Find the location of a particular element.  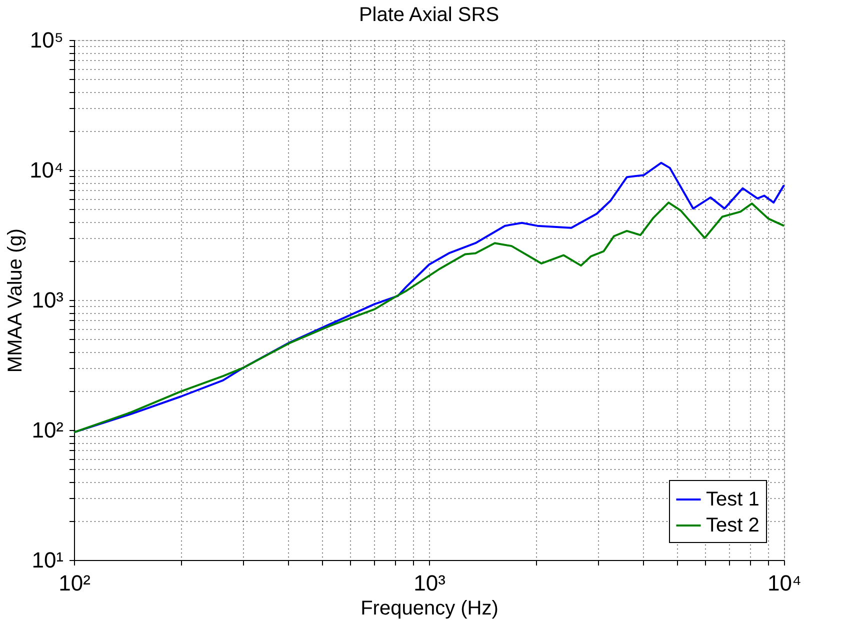

legend-label: Test 1 is located at coordinates (733, 499).